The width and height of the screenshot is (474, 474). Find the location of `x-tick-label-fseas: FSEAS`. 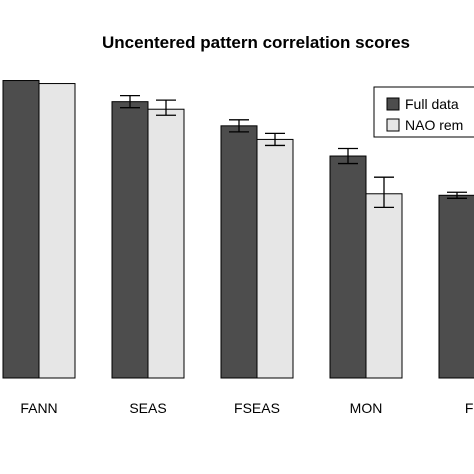

x-tick-label-fseas: FSEAS is located at coordinates (257, 408).